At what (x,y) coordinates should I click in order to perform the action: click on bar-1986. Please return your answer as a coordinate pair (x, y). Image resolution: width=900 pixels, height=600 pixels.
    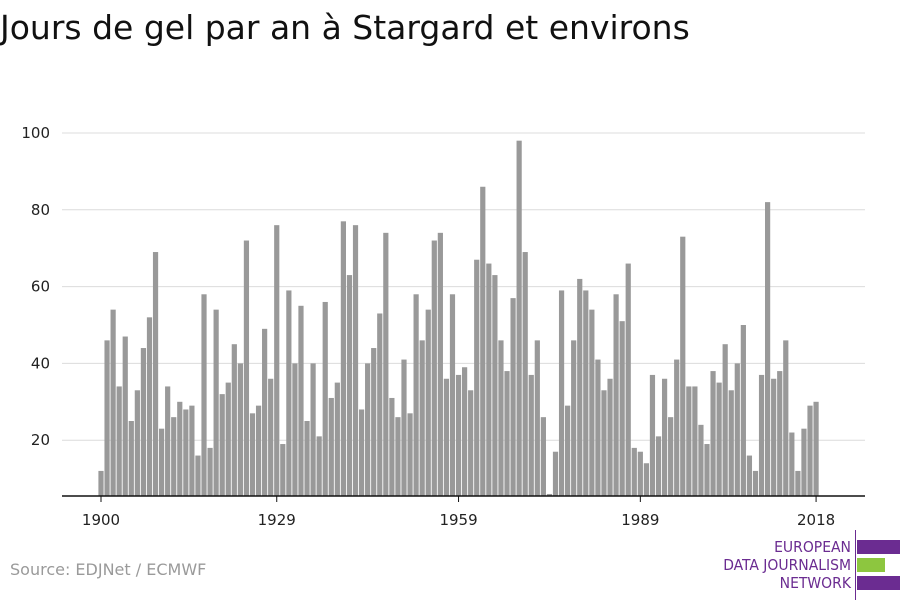
    Looking at the image, I should click on (622, 408).